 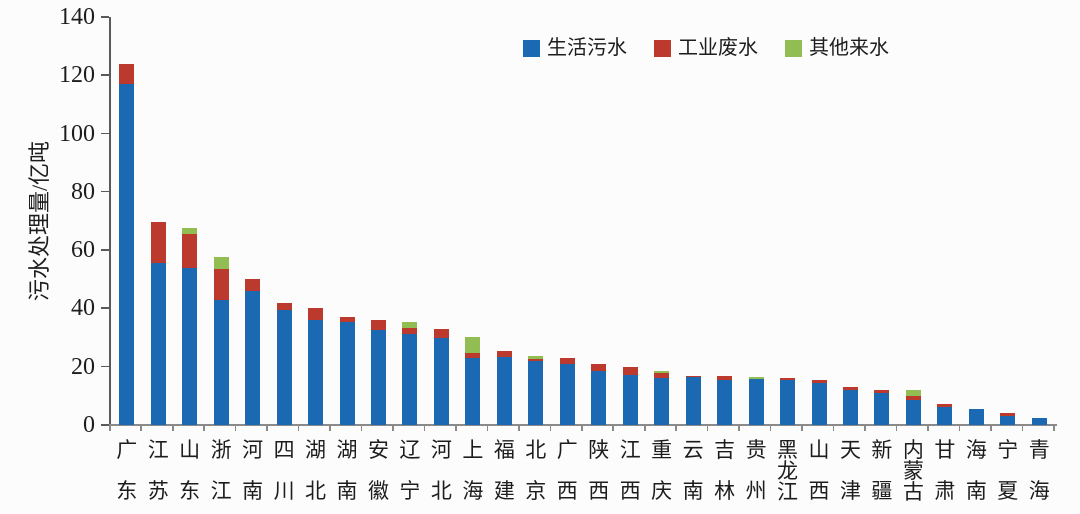 I want to click on legend-label: 工业废水, so click(x=718, y=48).